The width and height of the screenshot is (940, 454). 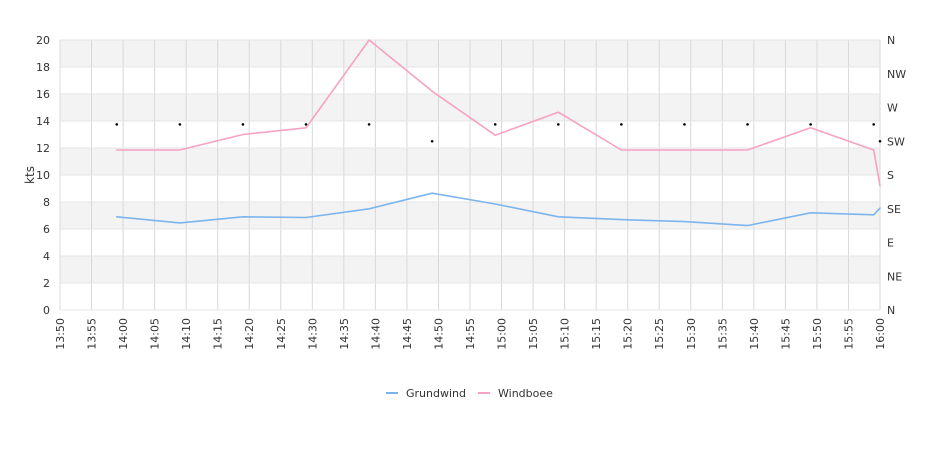 What do you see at coordinates (43, 40) in the screenshot?
I see `y-tick-label: 20` at bounding box center [43, 40].